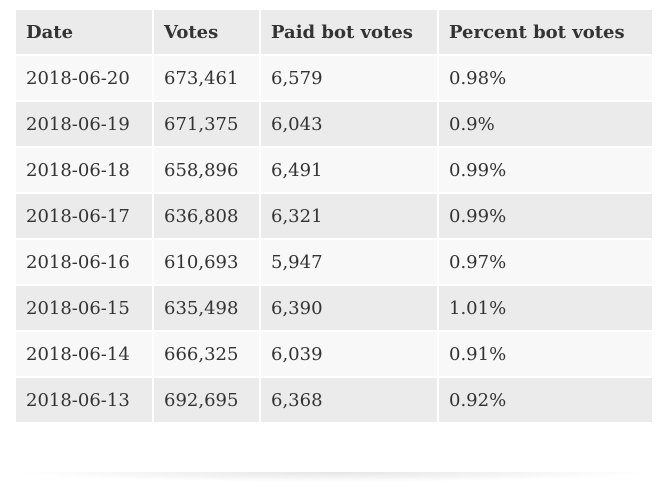 This screenshot has height=491, width=663. Describe the element at coordinates (206, 400) in the screenshot. I see `cell-votes: 692,695` at that location.